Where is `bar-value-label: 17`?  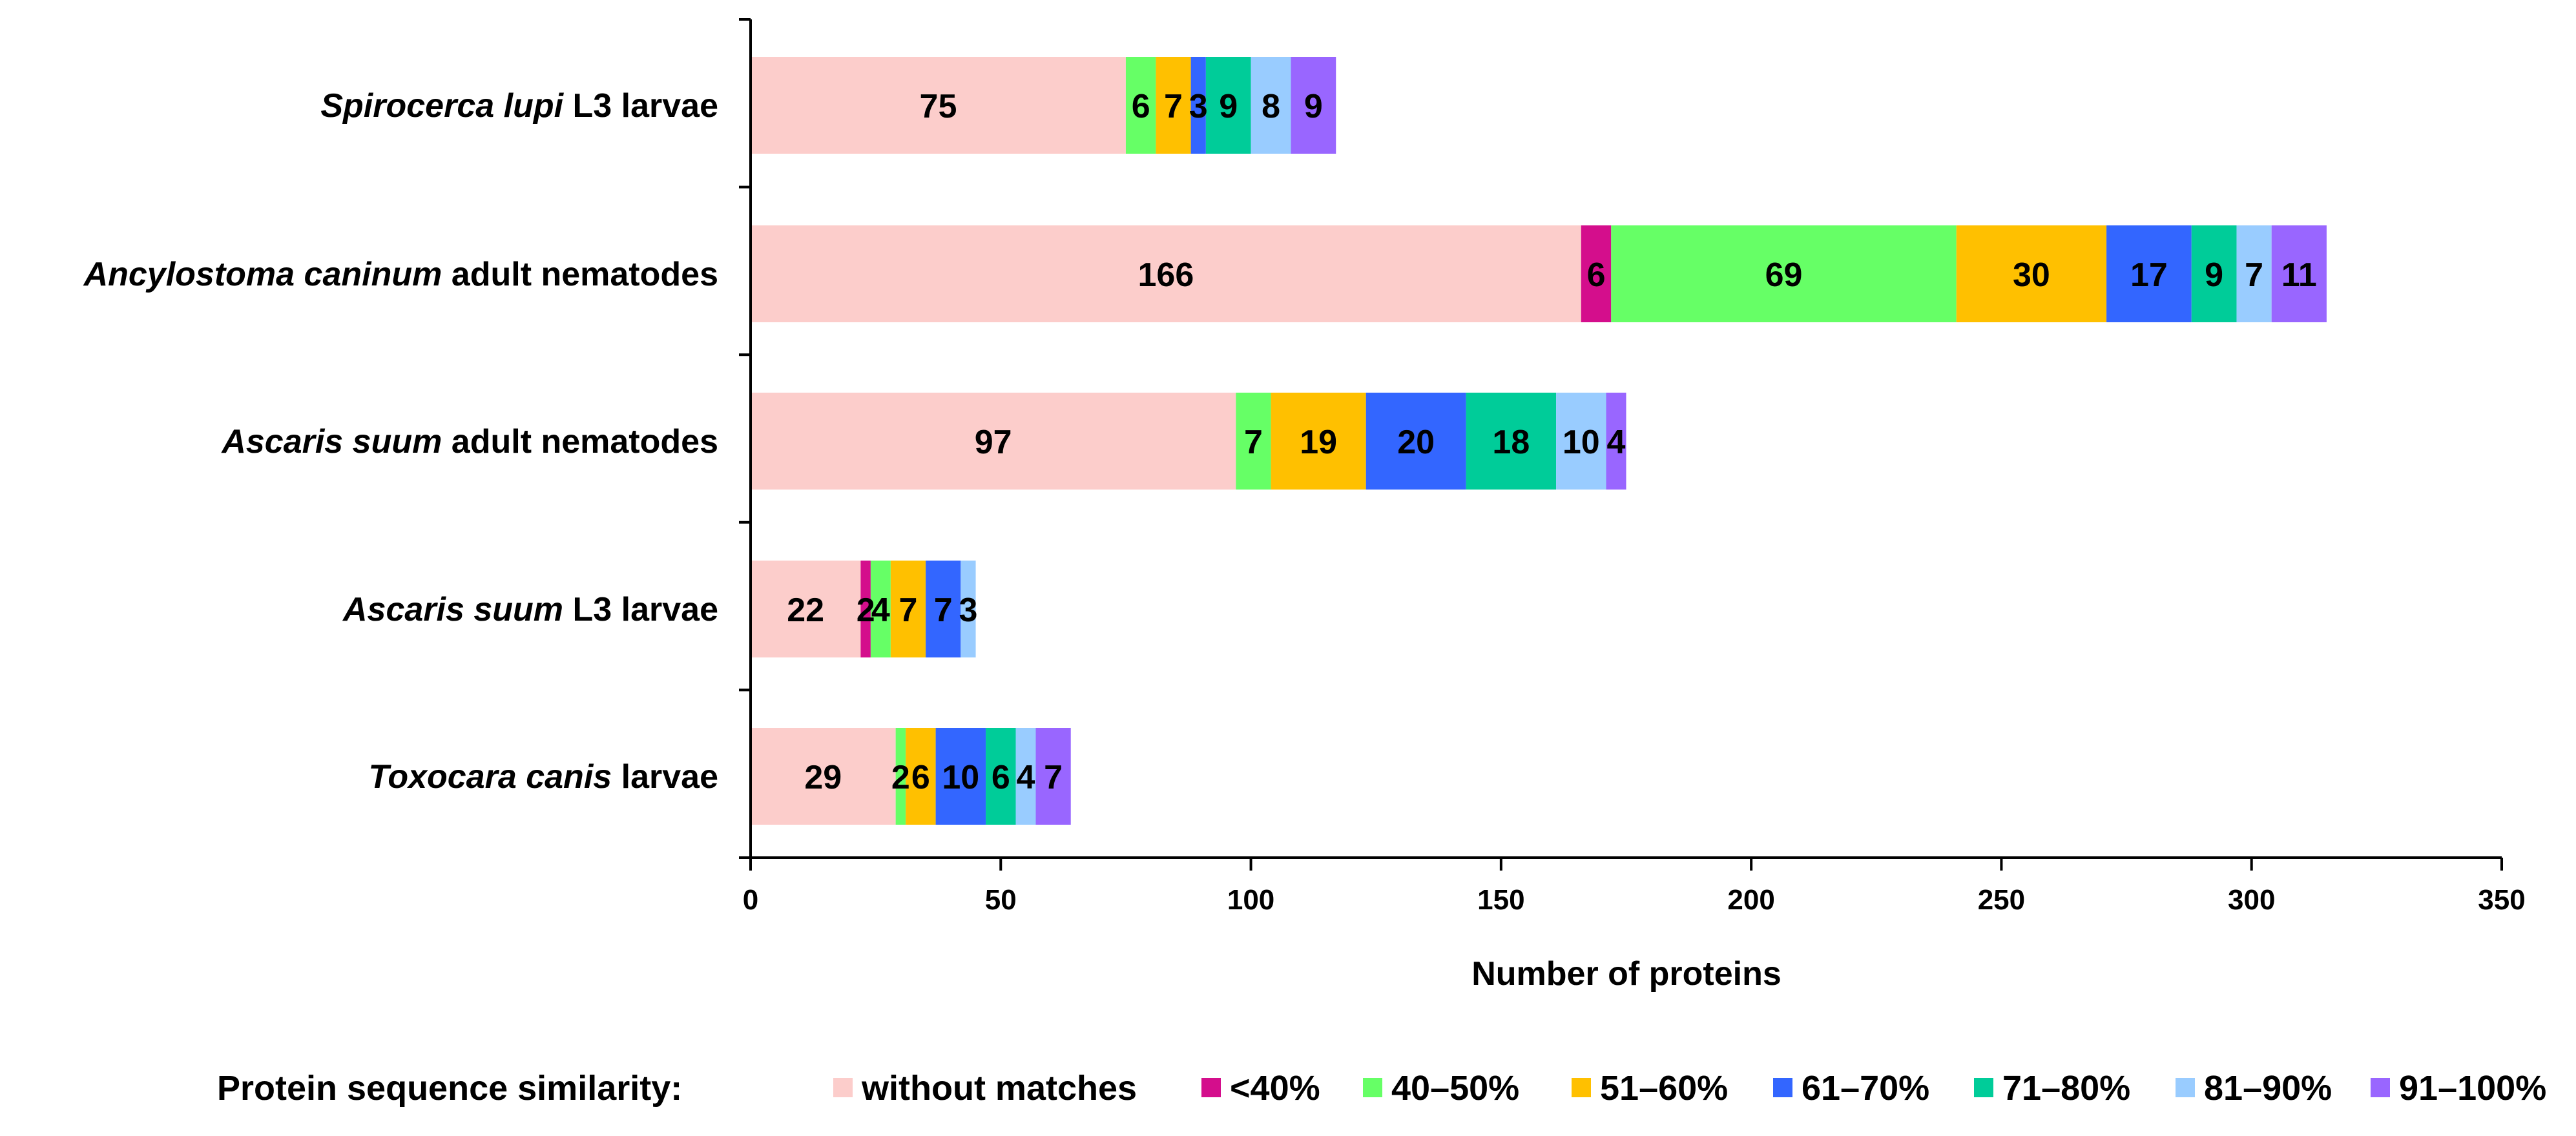 bar-value-label: 17 is located at coordinates (2149, 275).